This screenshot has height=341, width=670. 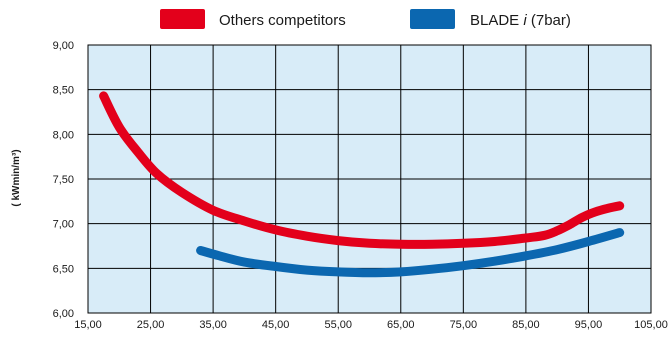 What do you see at coordinates (282, 20) in the screenshot?
I see `legend-label-others: Others competitors` at bounding box center [282, 20].